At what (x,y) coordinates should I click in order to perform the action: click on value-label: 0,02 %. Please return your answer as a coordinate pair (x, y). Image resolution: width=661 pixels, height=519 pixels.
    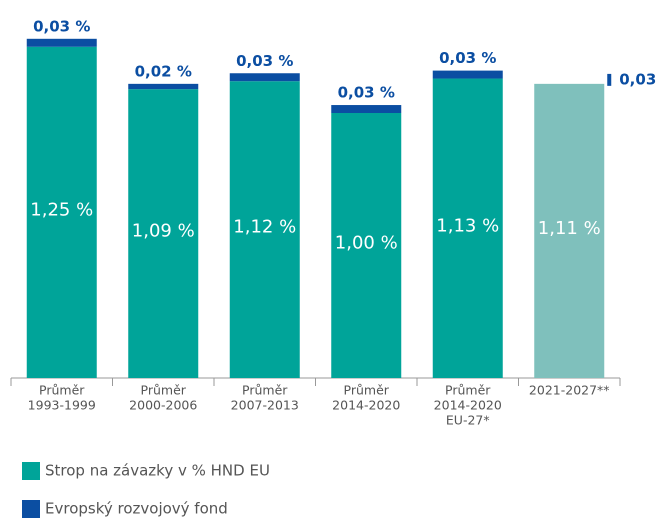
    Looking at the image, I should click on (163, 71).